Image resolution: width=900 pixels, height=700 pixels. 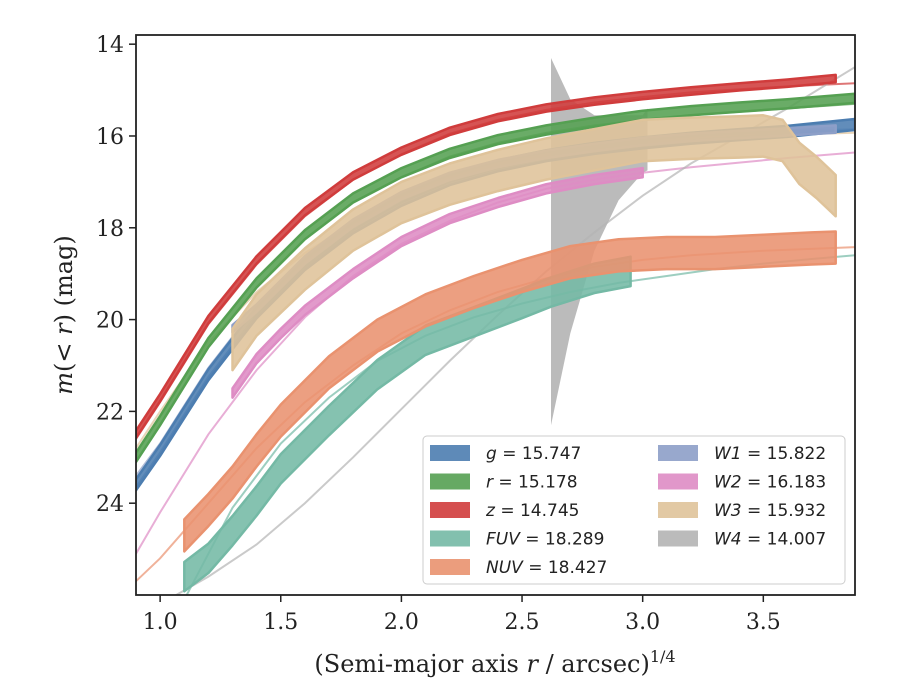 What do you see at coordinates (678, 481) in the screenshot?
I see `legend-swatch-W2` at bounding box center [678, 481].